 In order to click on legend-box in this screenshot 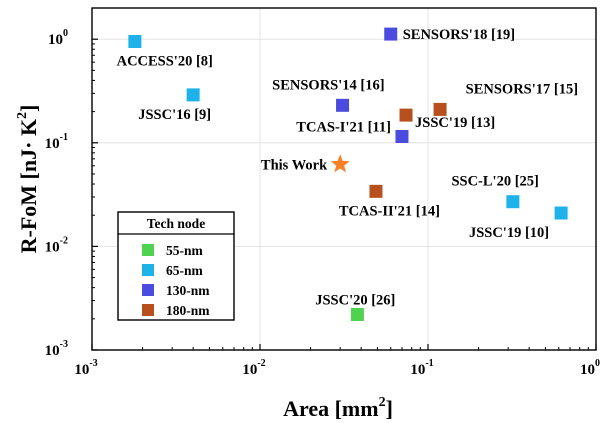, I will do `click(176, 266)`.